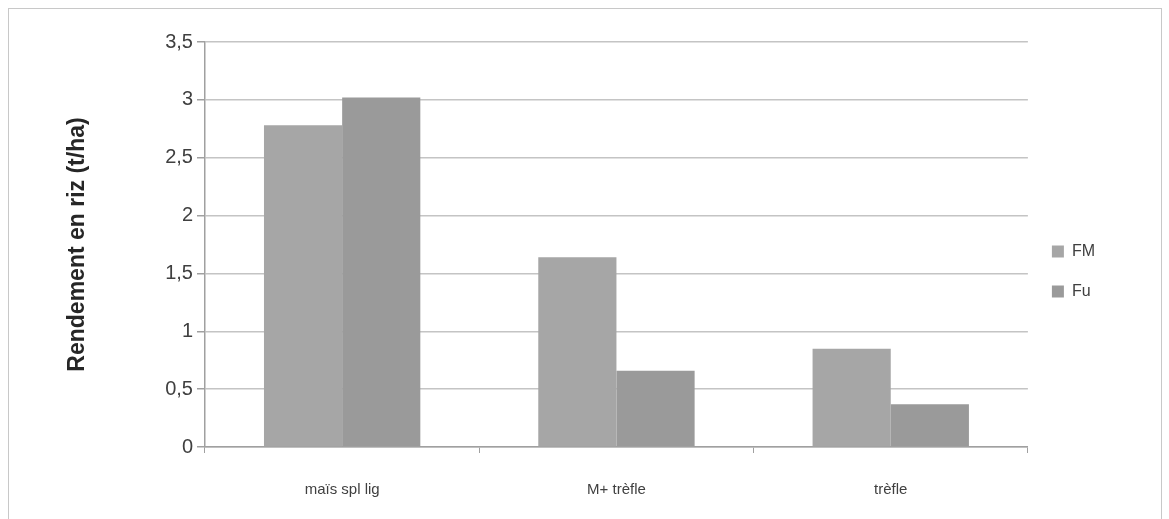 The width and height of the screenshot is (1169, 519). What do you see at coordinates (187, 98) in the screenshot?
I see `y-tick-label: 3` at bounding box center [187, 98].